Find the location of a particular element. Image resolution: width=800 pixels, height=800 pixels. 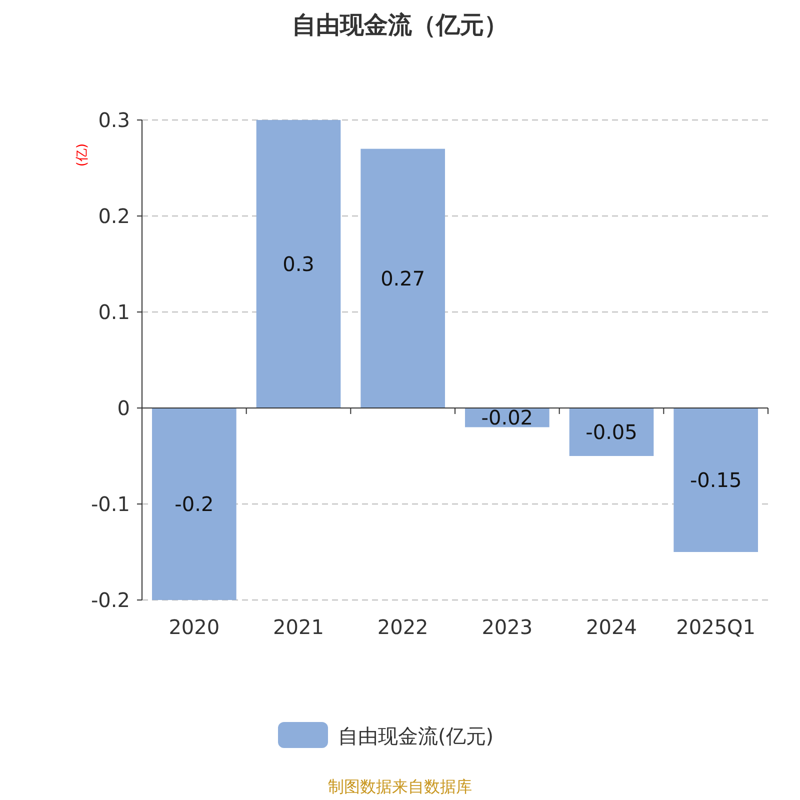

legend: 自由现金流(亿元) is located at coordinates (386, 735).